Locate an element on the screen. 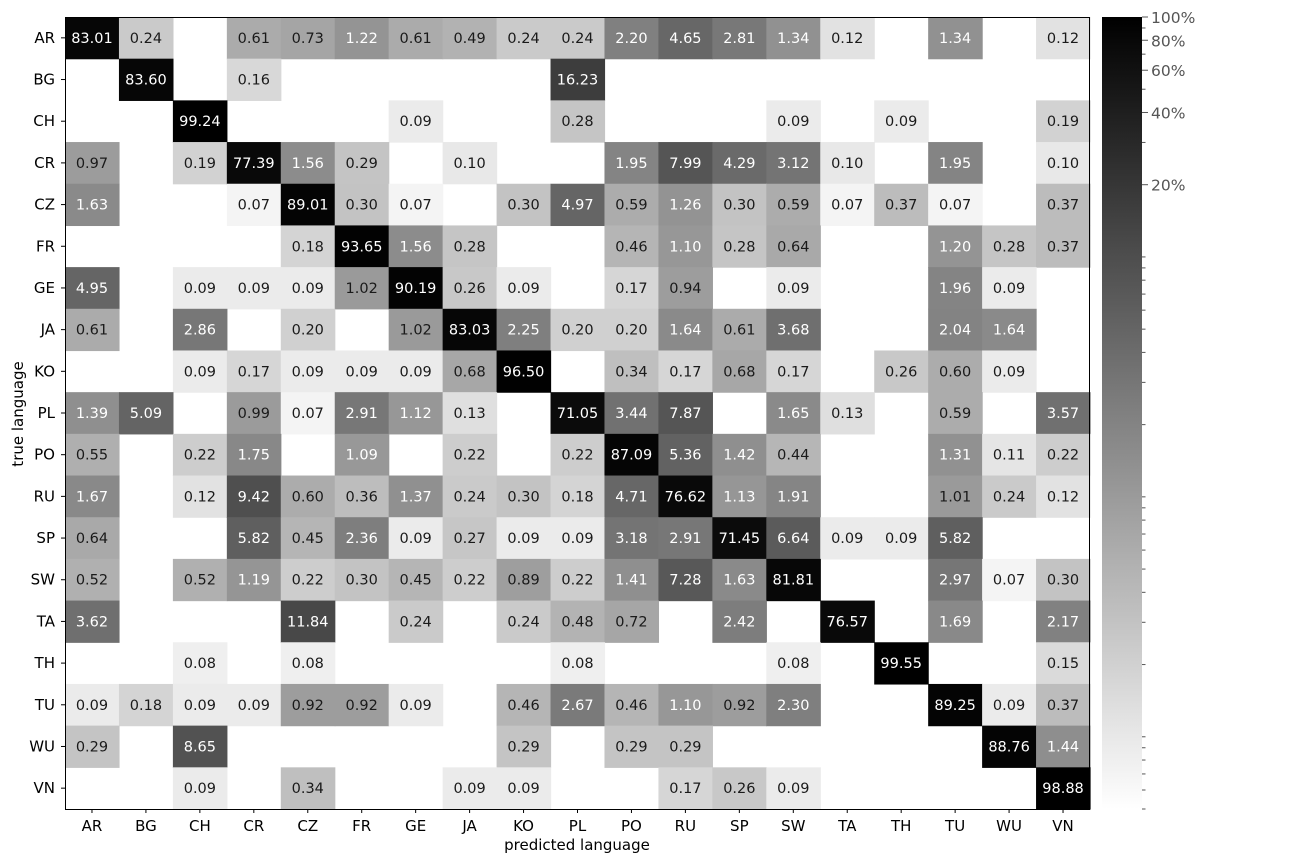 The height and width of the screenshot is (864, 1296). x-tick-label: CH is located at coordinates (200, 826).